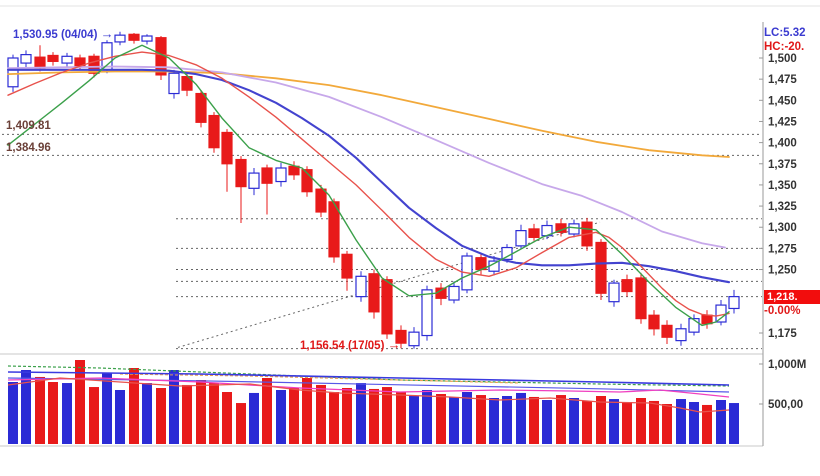  Describe the element at coordinates (782, 207) in the screenshot. I see `price-tick-label: 1,325` at that location.